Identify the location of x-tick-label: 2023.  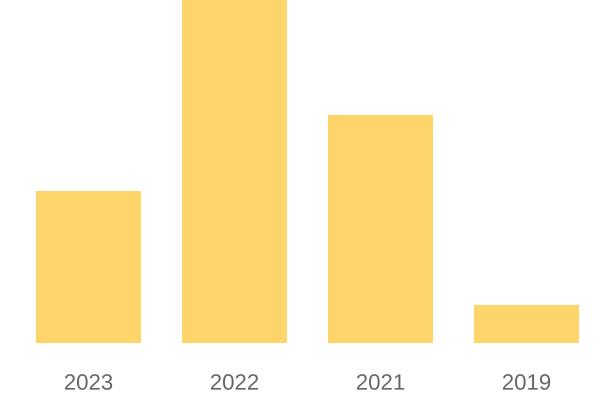
(88, 382).